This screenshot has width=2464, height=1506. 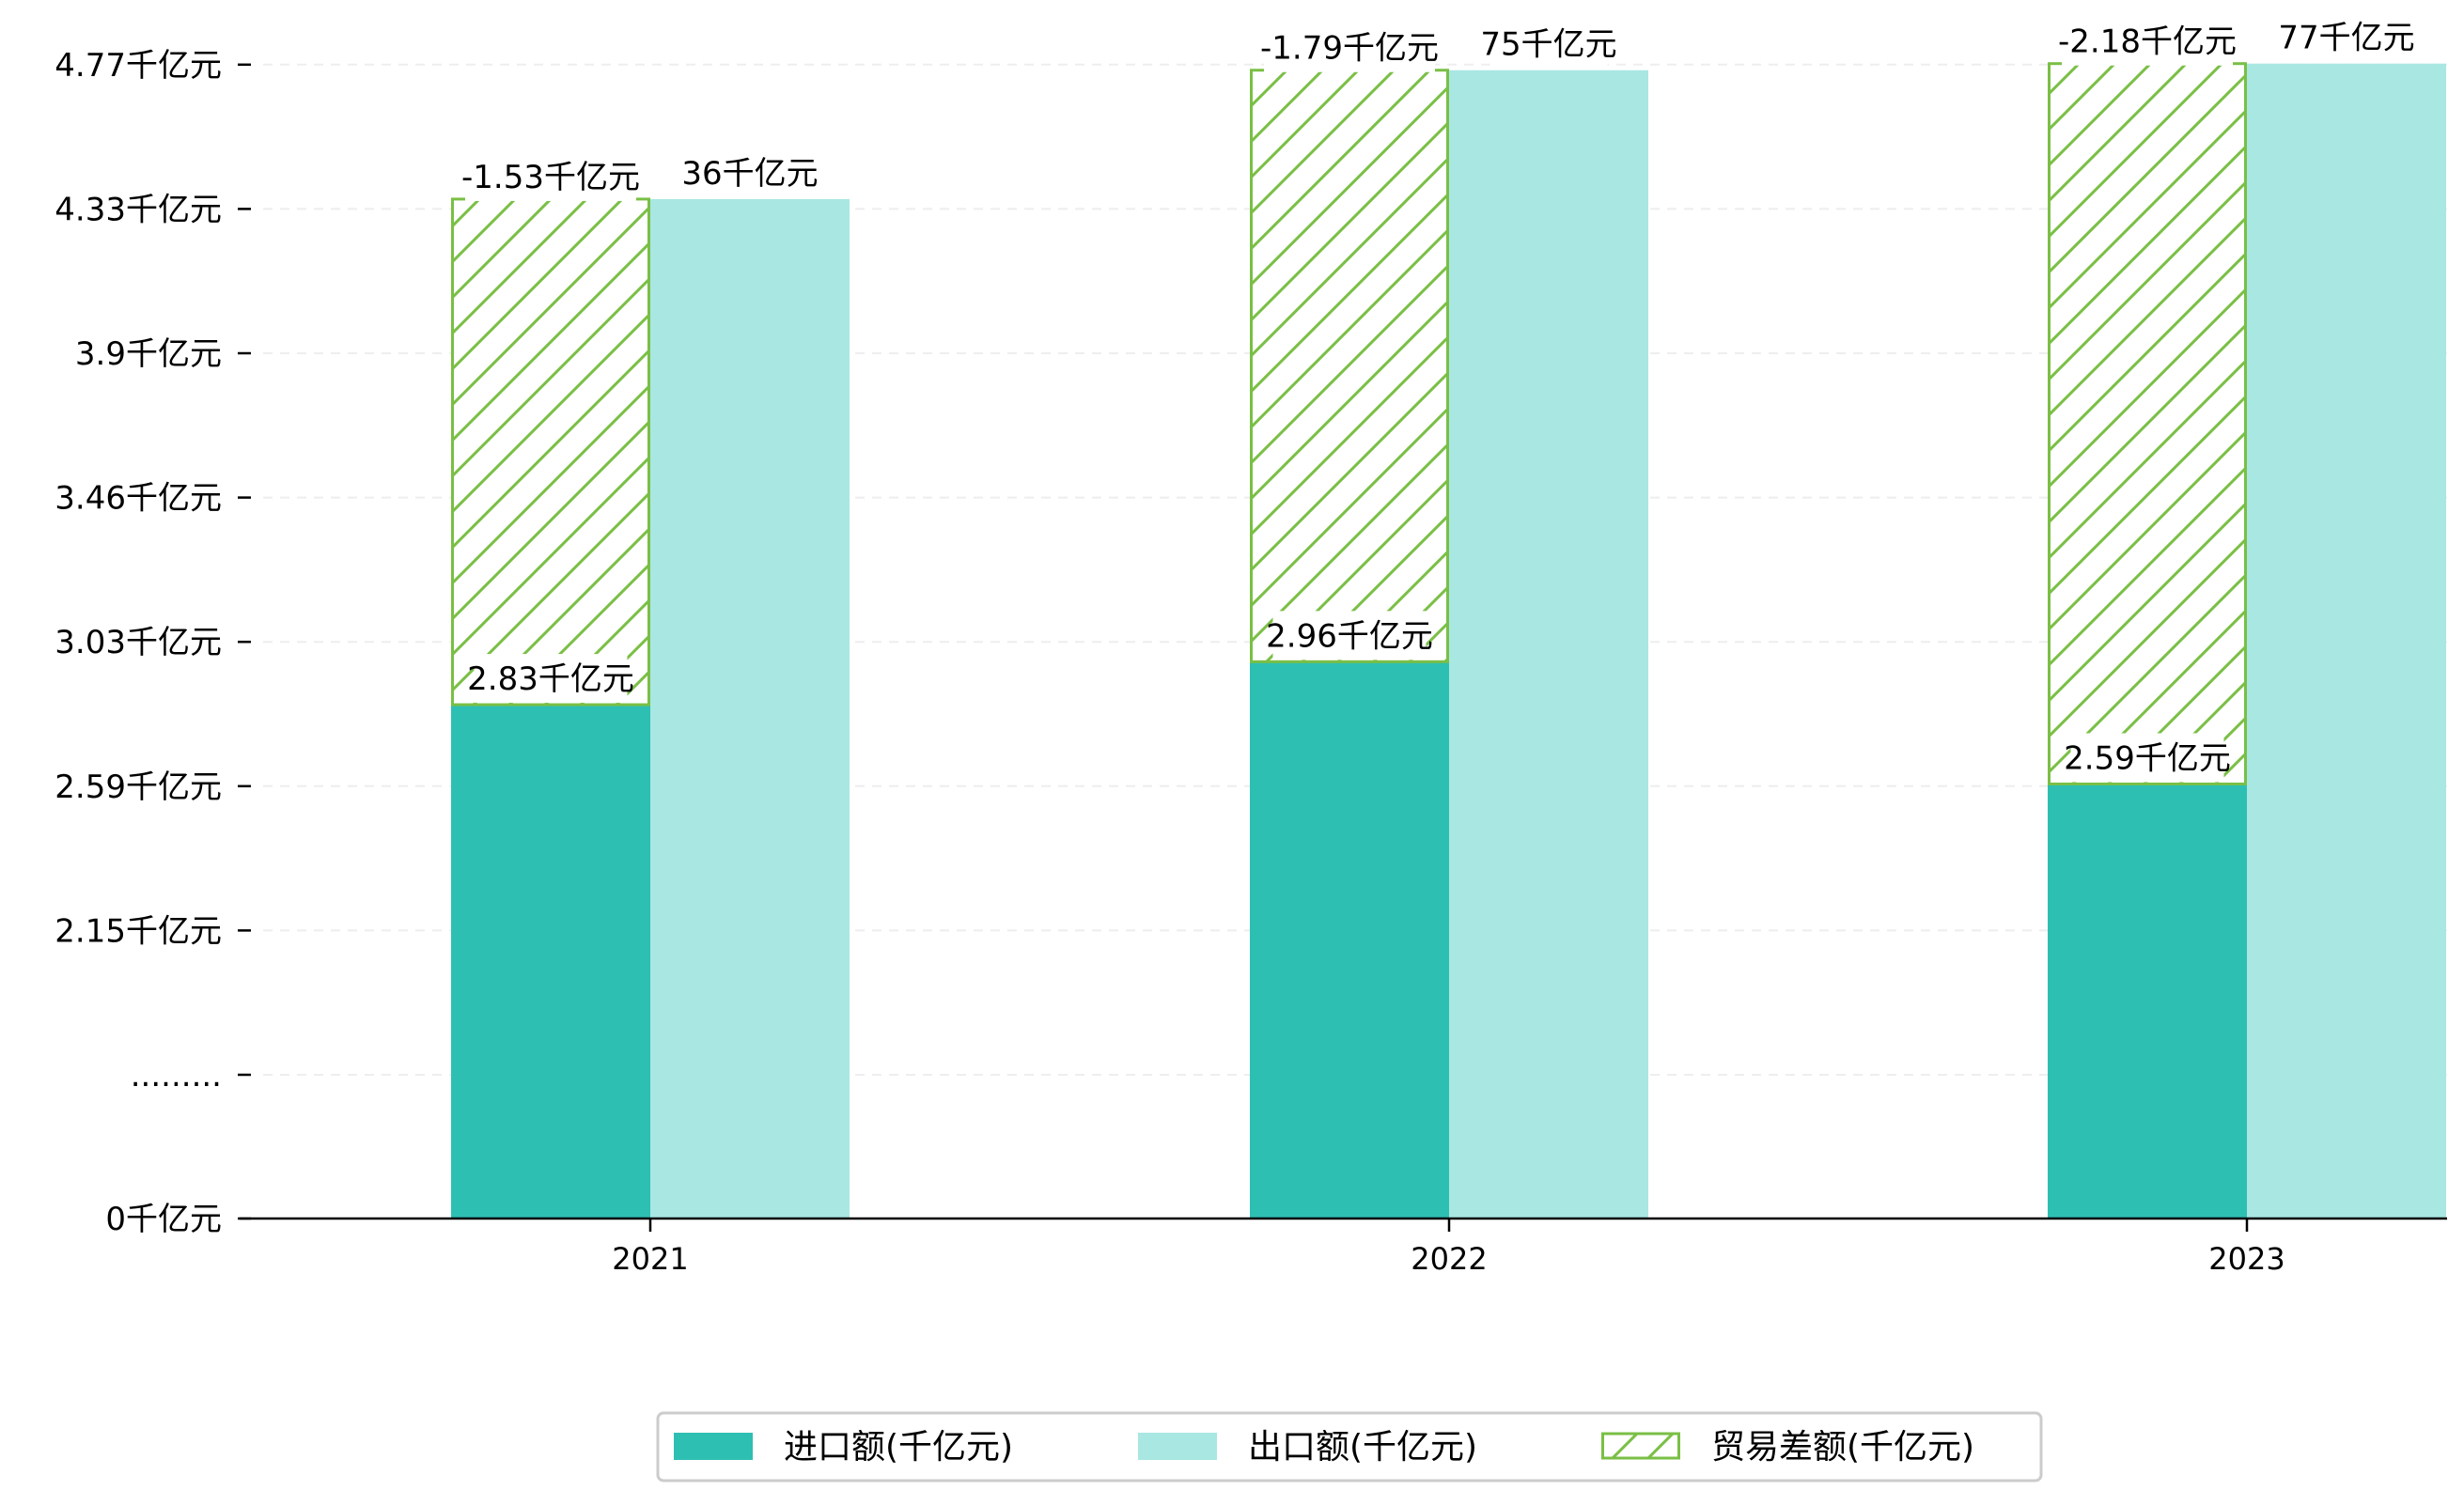 I want to click on value-label: -1.53千亿元, so click(x=550, y=177).